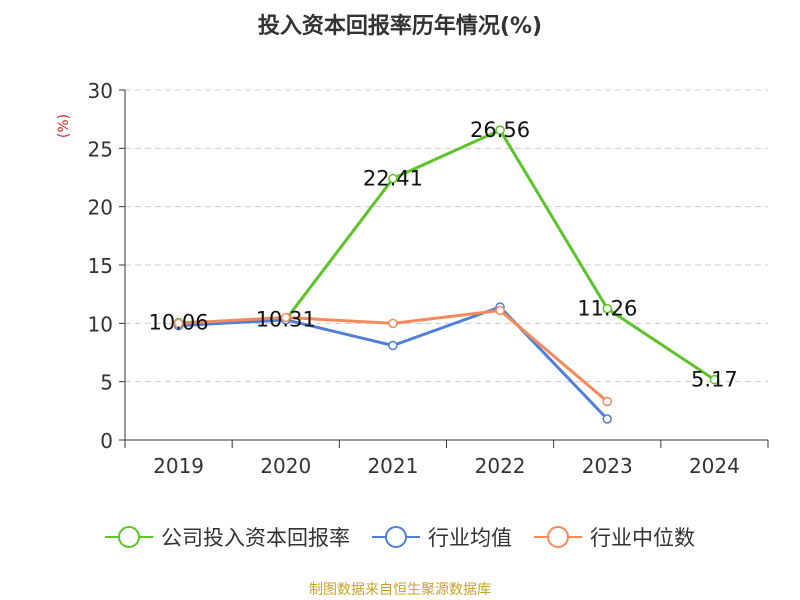  What do you see at coordinates (100, 149) in the screenshot?
I see `y-tick-label: 25` at bounding box center [100, 149].